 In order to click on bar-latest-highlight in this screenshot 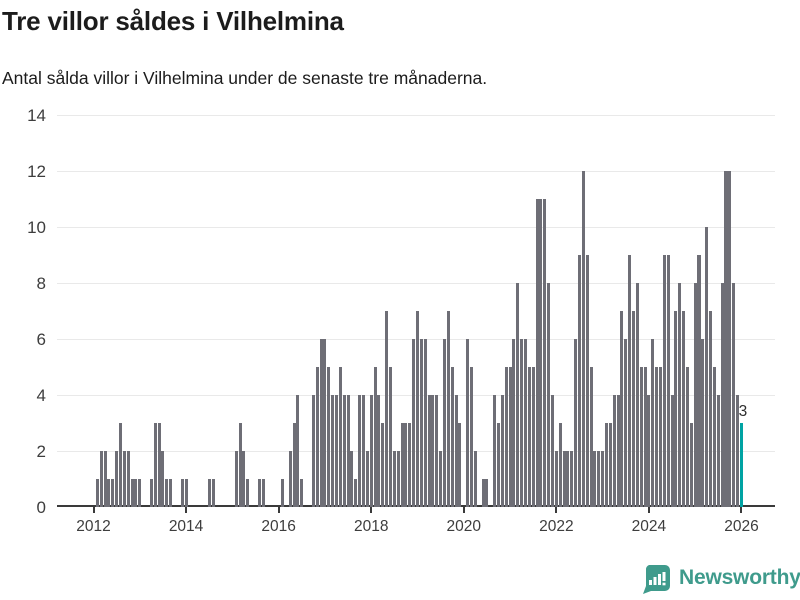, I will do `click(741, 465)`.